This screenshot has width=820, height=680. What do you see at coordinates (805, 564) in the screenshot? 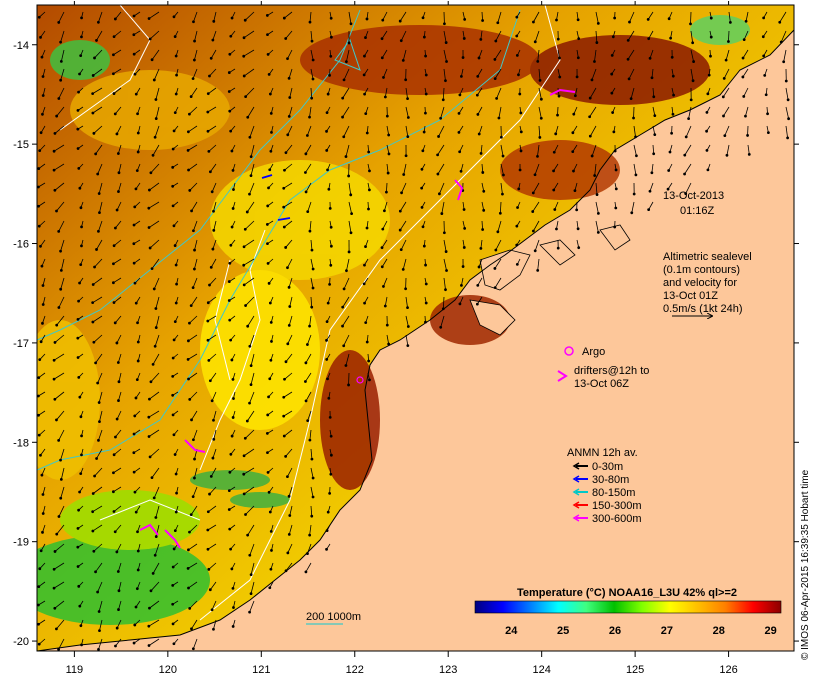
I see `credit-text: © IMOS 06-Apr-2015 16:39:35 Hobart time` at bounding box center [805, 564].